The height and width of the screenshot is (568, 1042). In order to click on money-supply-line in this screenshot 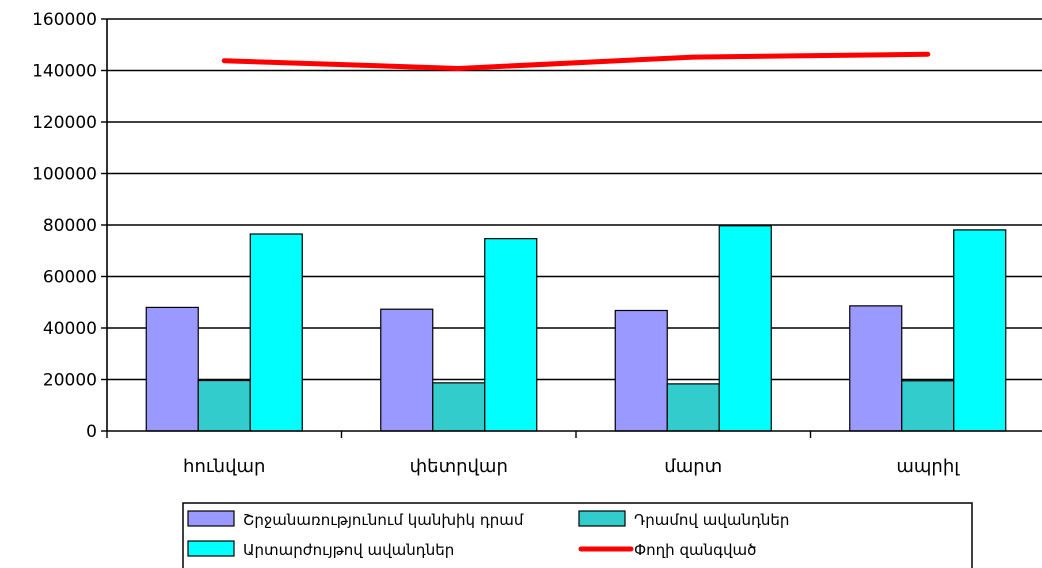, I will do `click(576, 61)`.